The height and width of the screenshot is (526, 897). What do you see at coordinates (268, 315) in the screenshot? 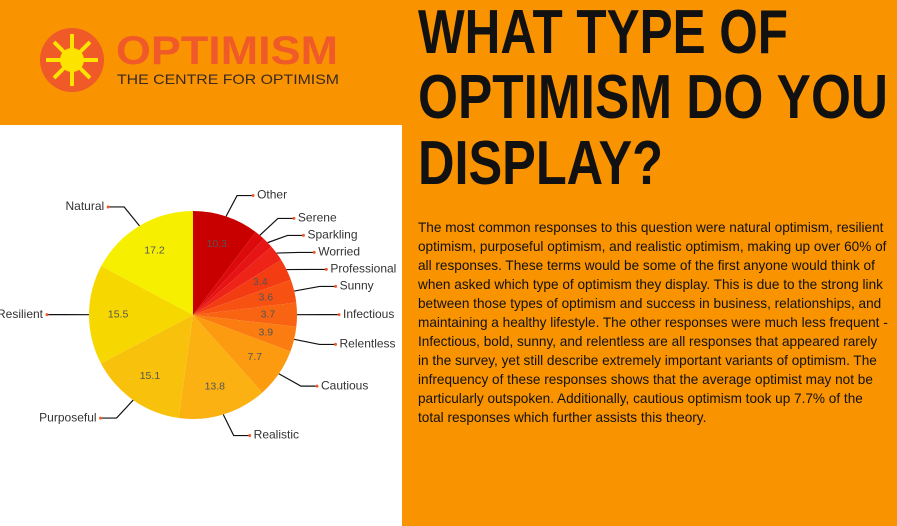
I see `slice-value: 3.7` at bounding box center [268, 315].